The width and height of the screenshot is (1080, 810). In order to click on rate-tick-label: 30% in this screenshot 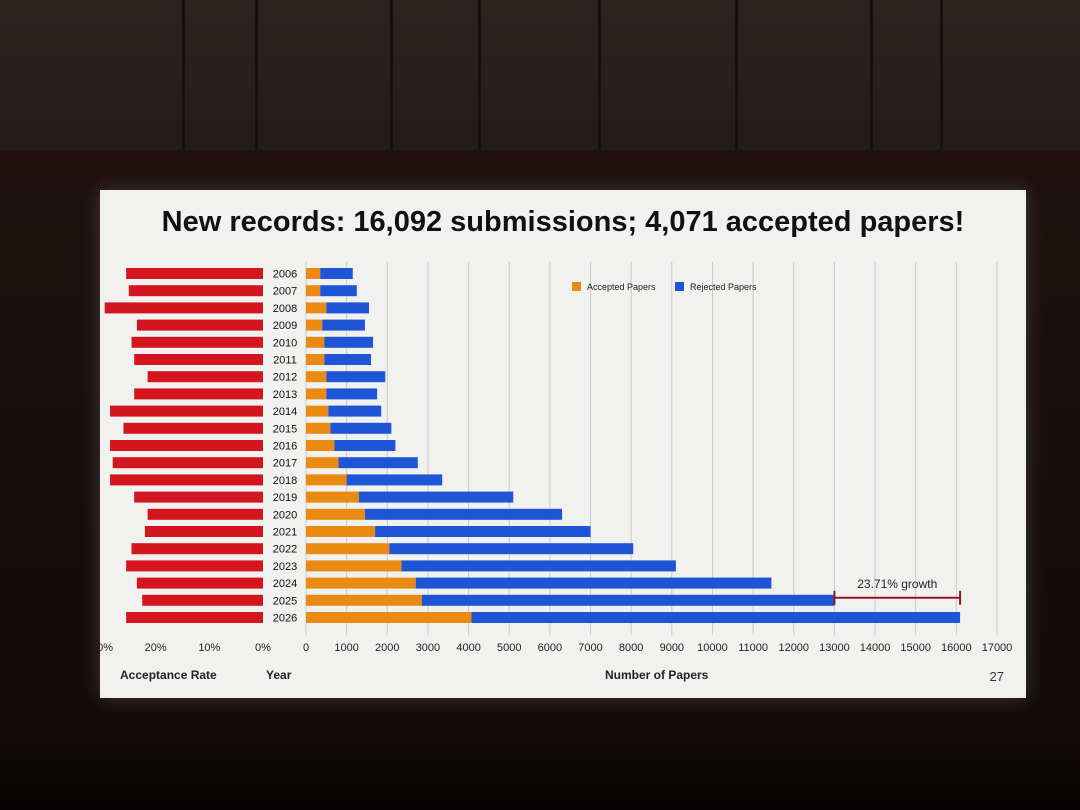, I will do `click(106, 648)`.